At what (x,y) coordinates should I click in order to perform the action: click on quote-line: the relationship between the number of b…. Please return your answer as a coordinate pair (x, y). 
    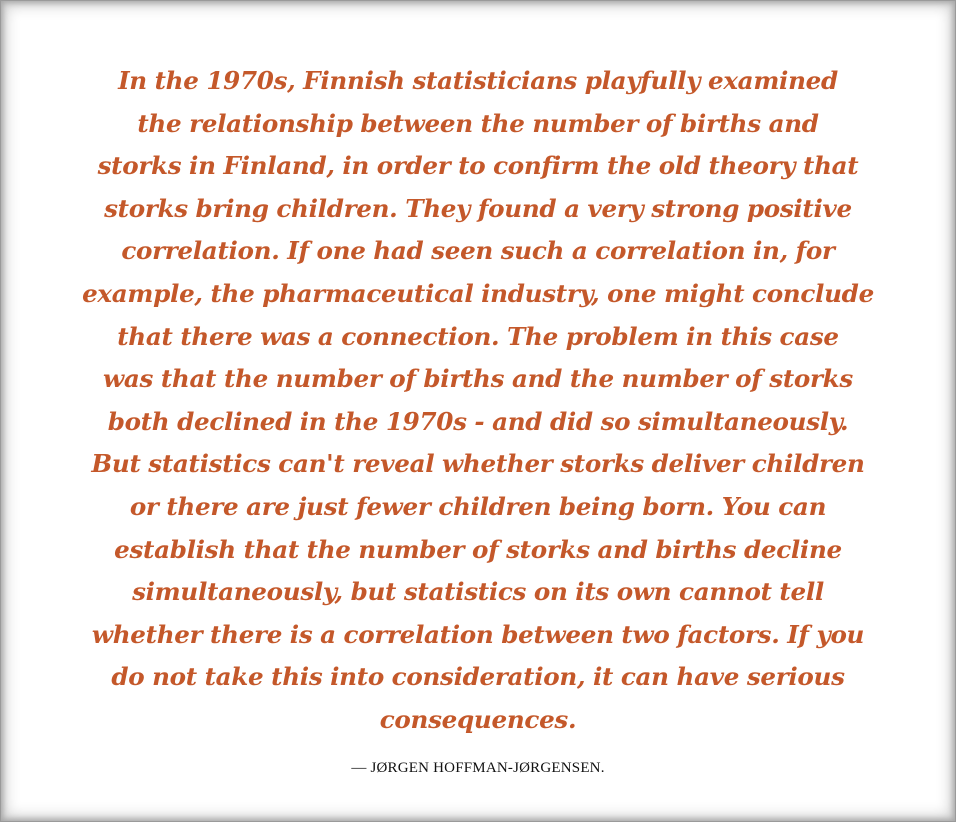
    Looking at the image, I should click on (478, 123).